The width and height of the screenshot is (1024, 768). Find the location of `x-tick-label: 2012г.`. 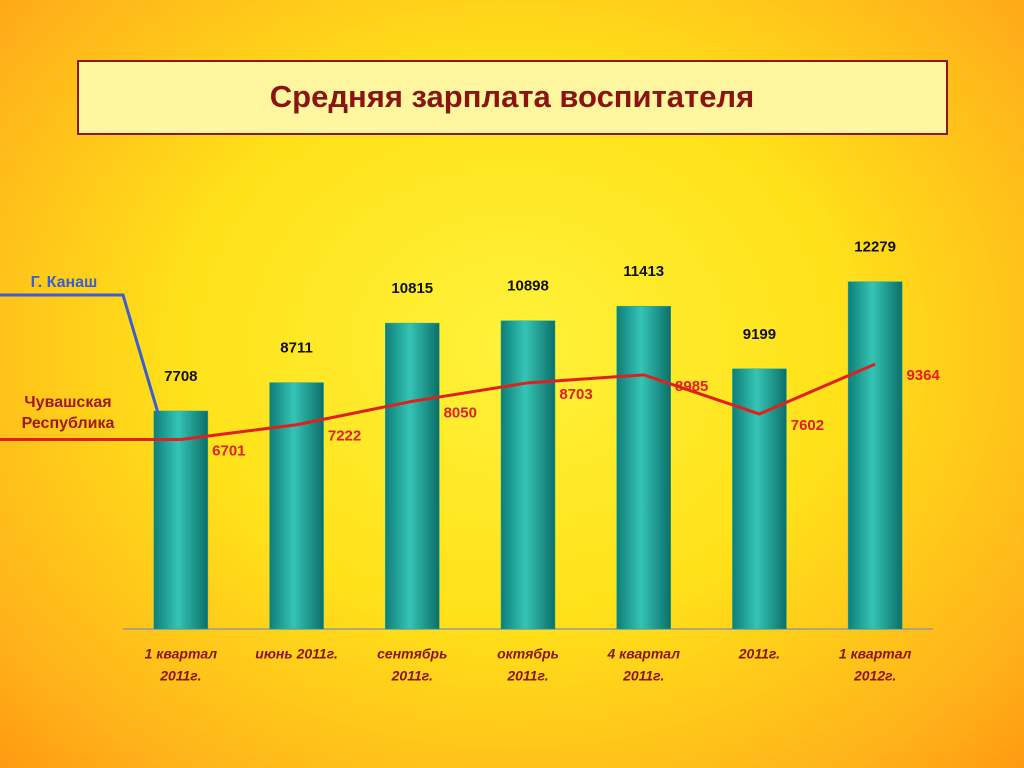

x-tick-label: 2012г. is located at coordinates (874, 676).